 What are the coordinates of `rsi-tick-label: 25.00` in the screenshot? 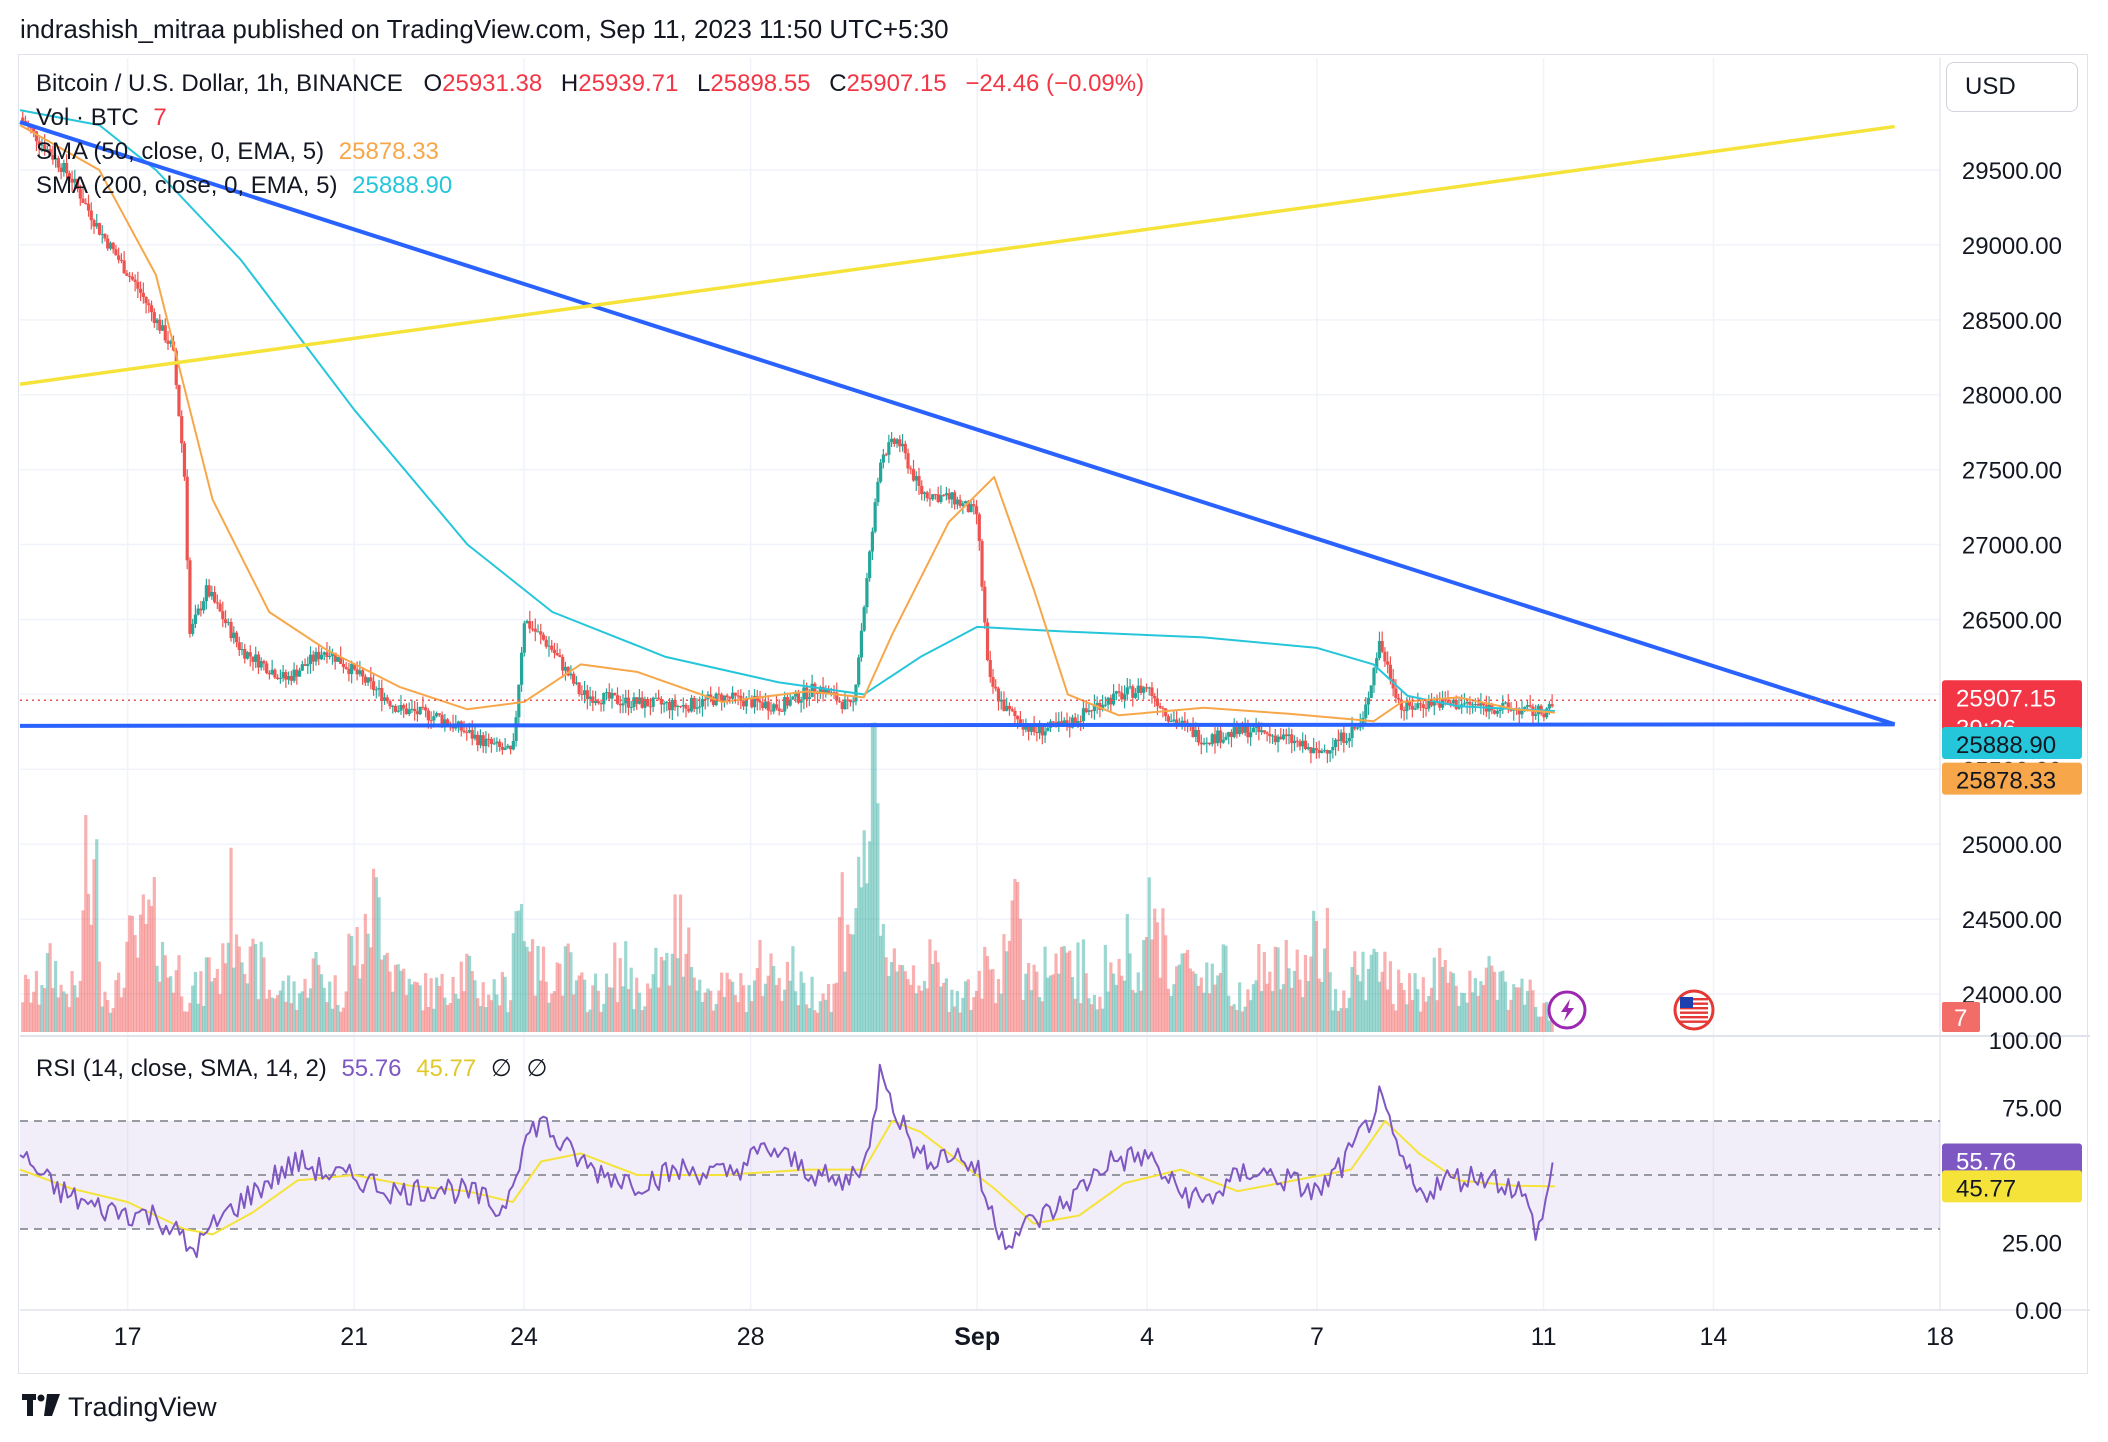 It's located at (2032, 1244).